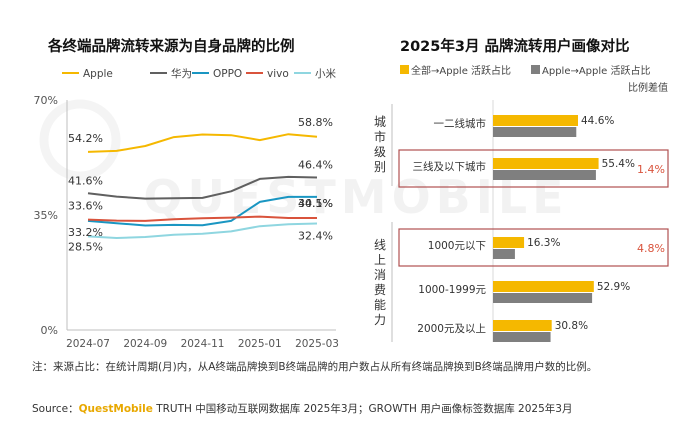 This screenshot has width=700, height=425. What do you see at coordinates (380, 282) in the screenshot?
I see `group-label: 线上消费能力` at bounding box center [380, 282].